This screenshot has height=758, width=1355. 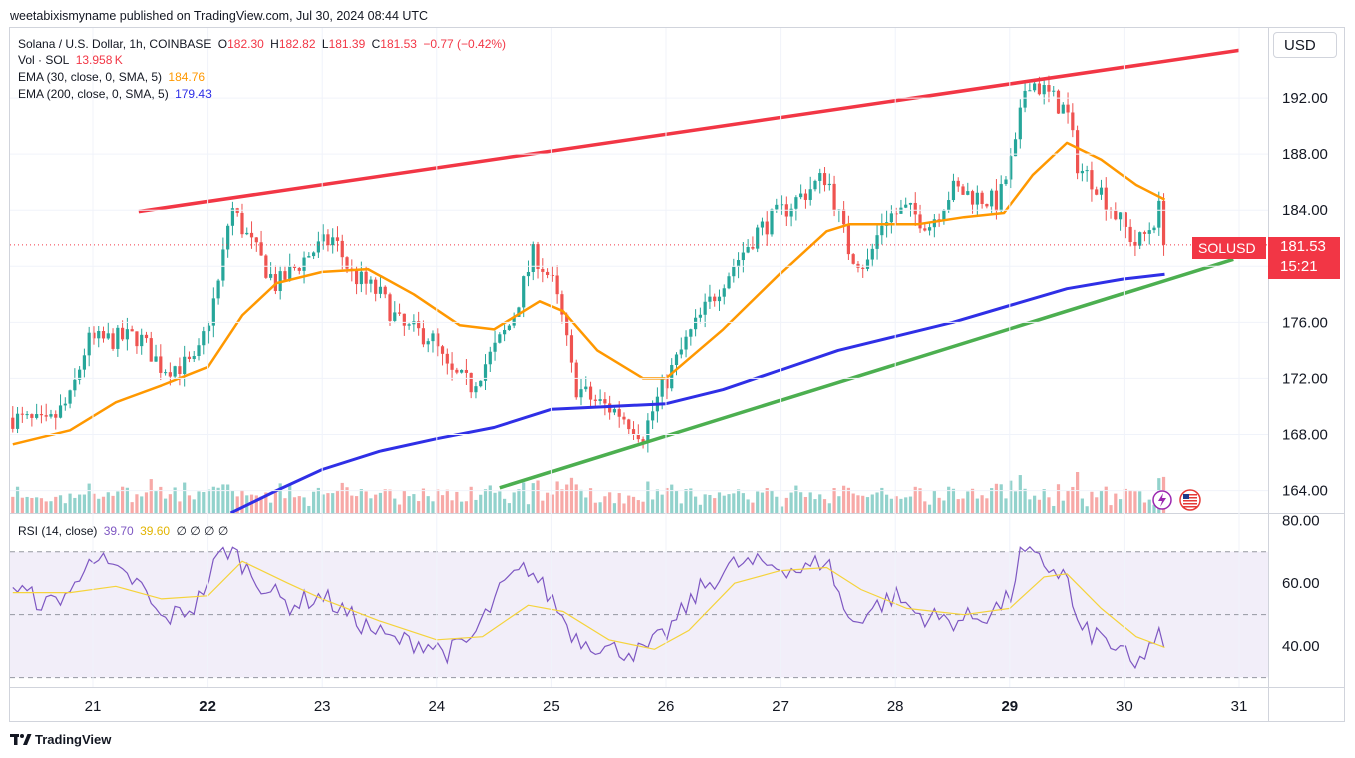 What do you see at coordinates (1301, 583) in the screenshot?
I see `rsi-tick-label: 60.00` at bounding box center [1301, 583].